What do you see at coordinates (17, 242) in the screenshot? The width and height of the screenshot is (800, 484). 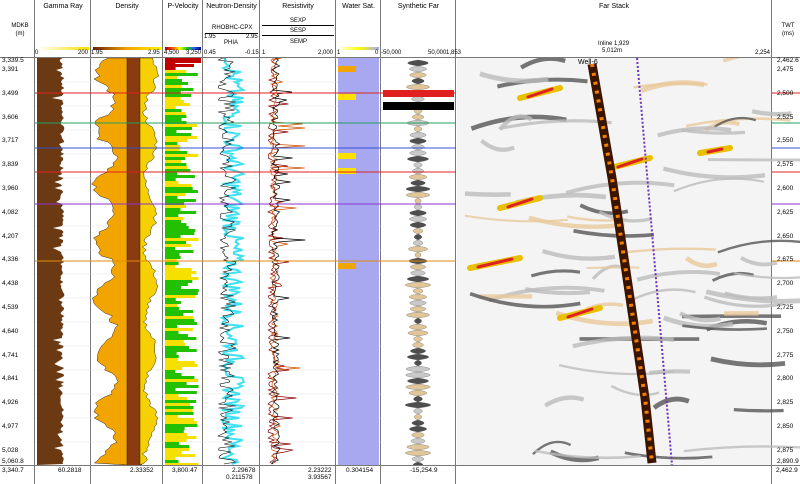 I see `depth-track` at bounding box center [17, 242].